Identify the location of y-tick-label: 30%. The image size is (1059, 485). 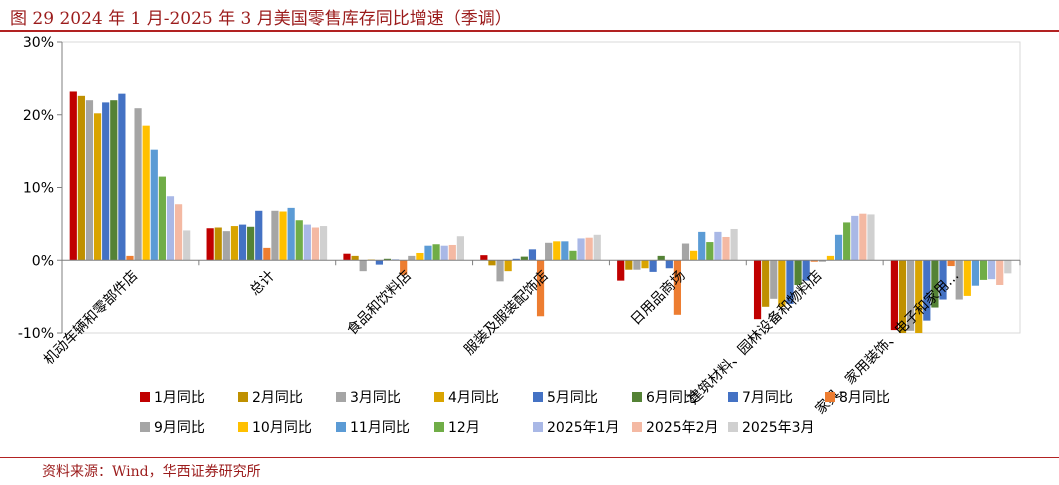
(38, 43).